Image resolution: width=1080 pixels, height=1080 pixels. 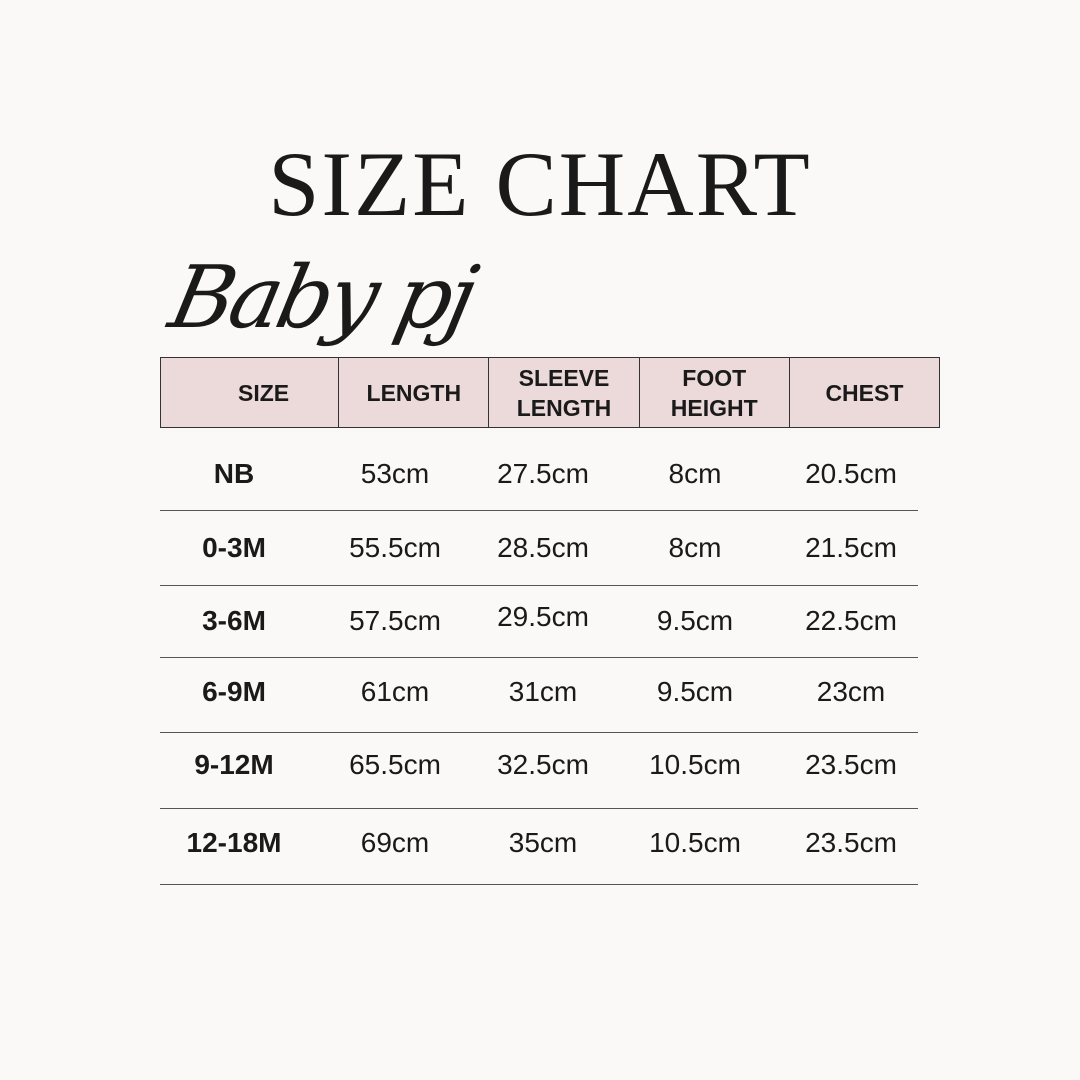 What do you see at coordinates (395, 842) in the screenshot?
I see `value-cell: 69cm` at bounding box center [395, 842].